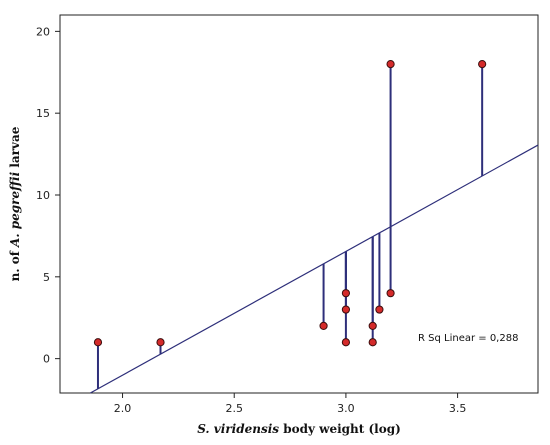  What do you see at coordinates (43, 195) in the screenshot?
I see `y-tick-label: 10` at bounding box center [43, 195].